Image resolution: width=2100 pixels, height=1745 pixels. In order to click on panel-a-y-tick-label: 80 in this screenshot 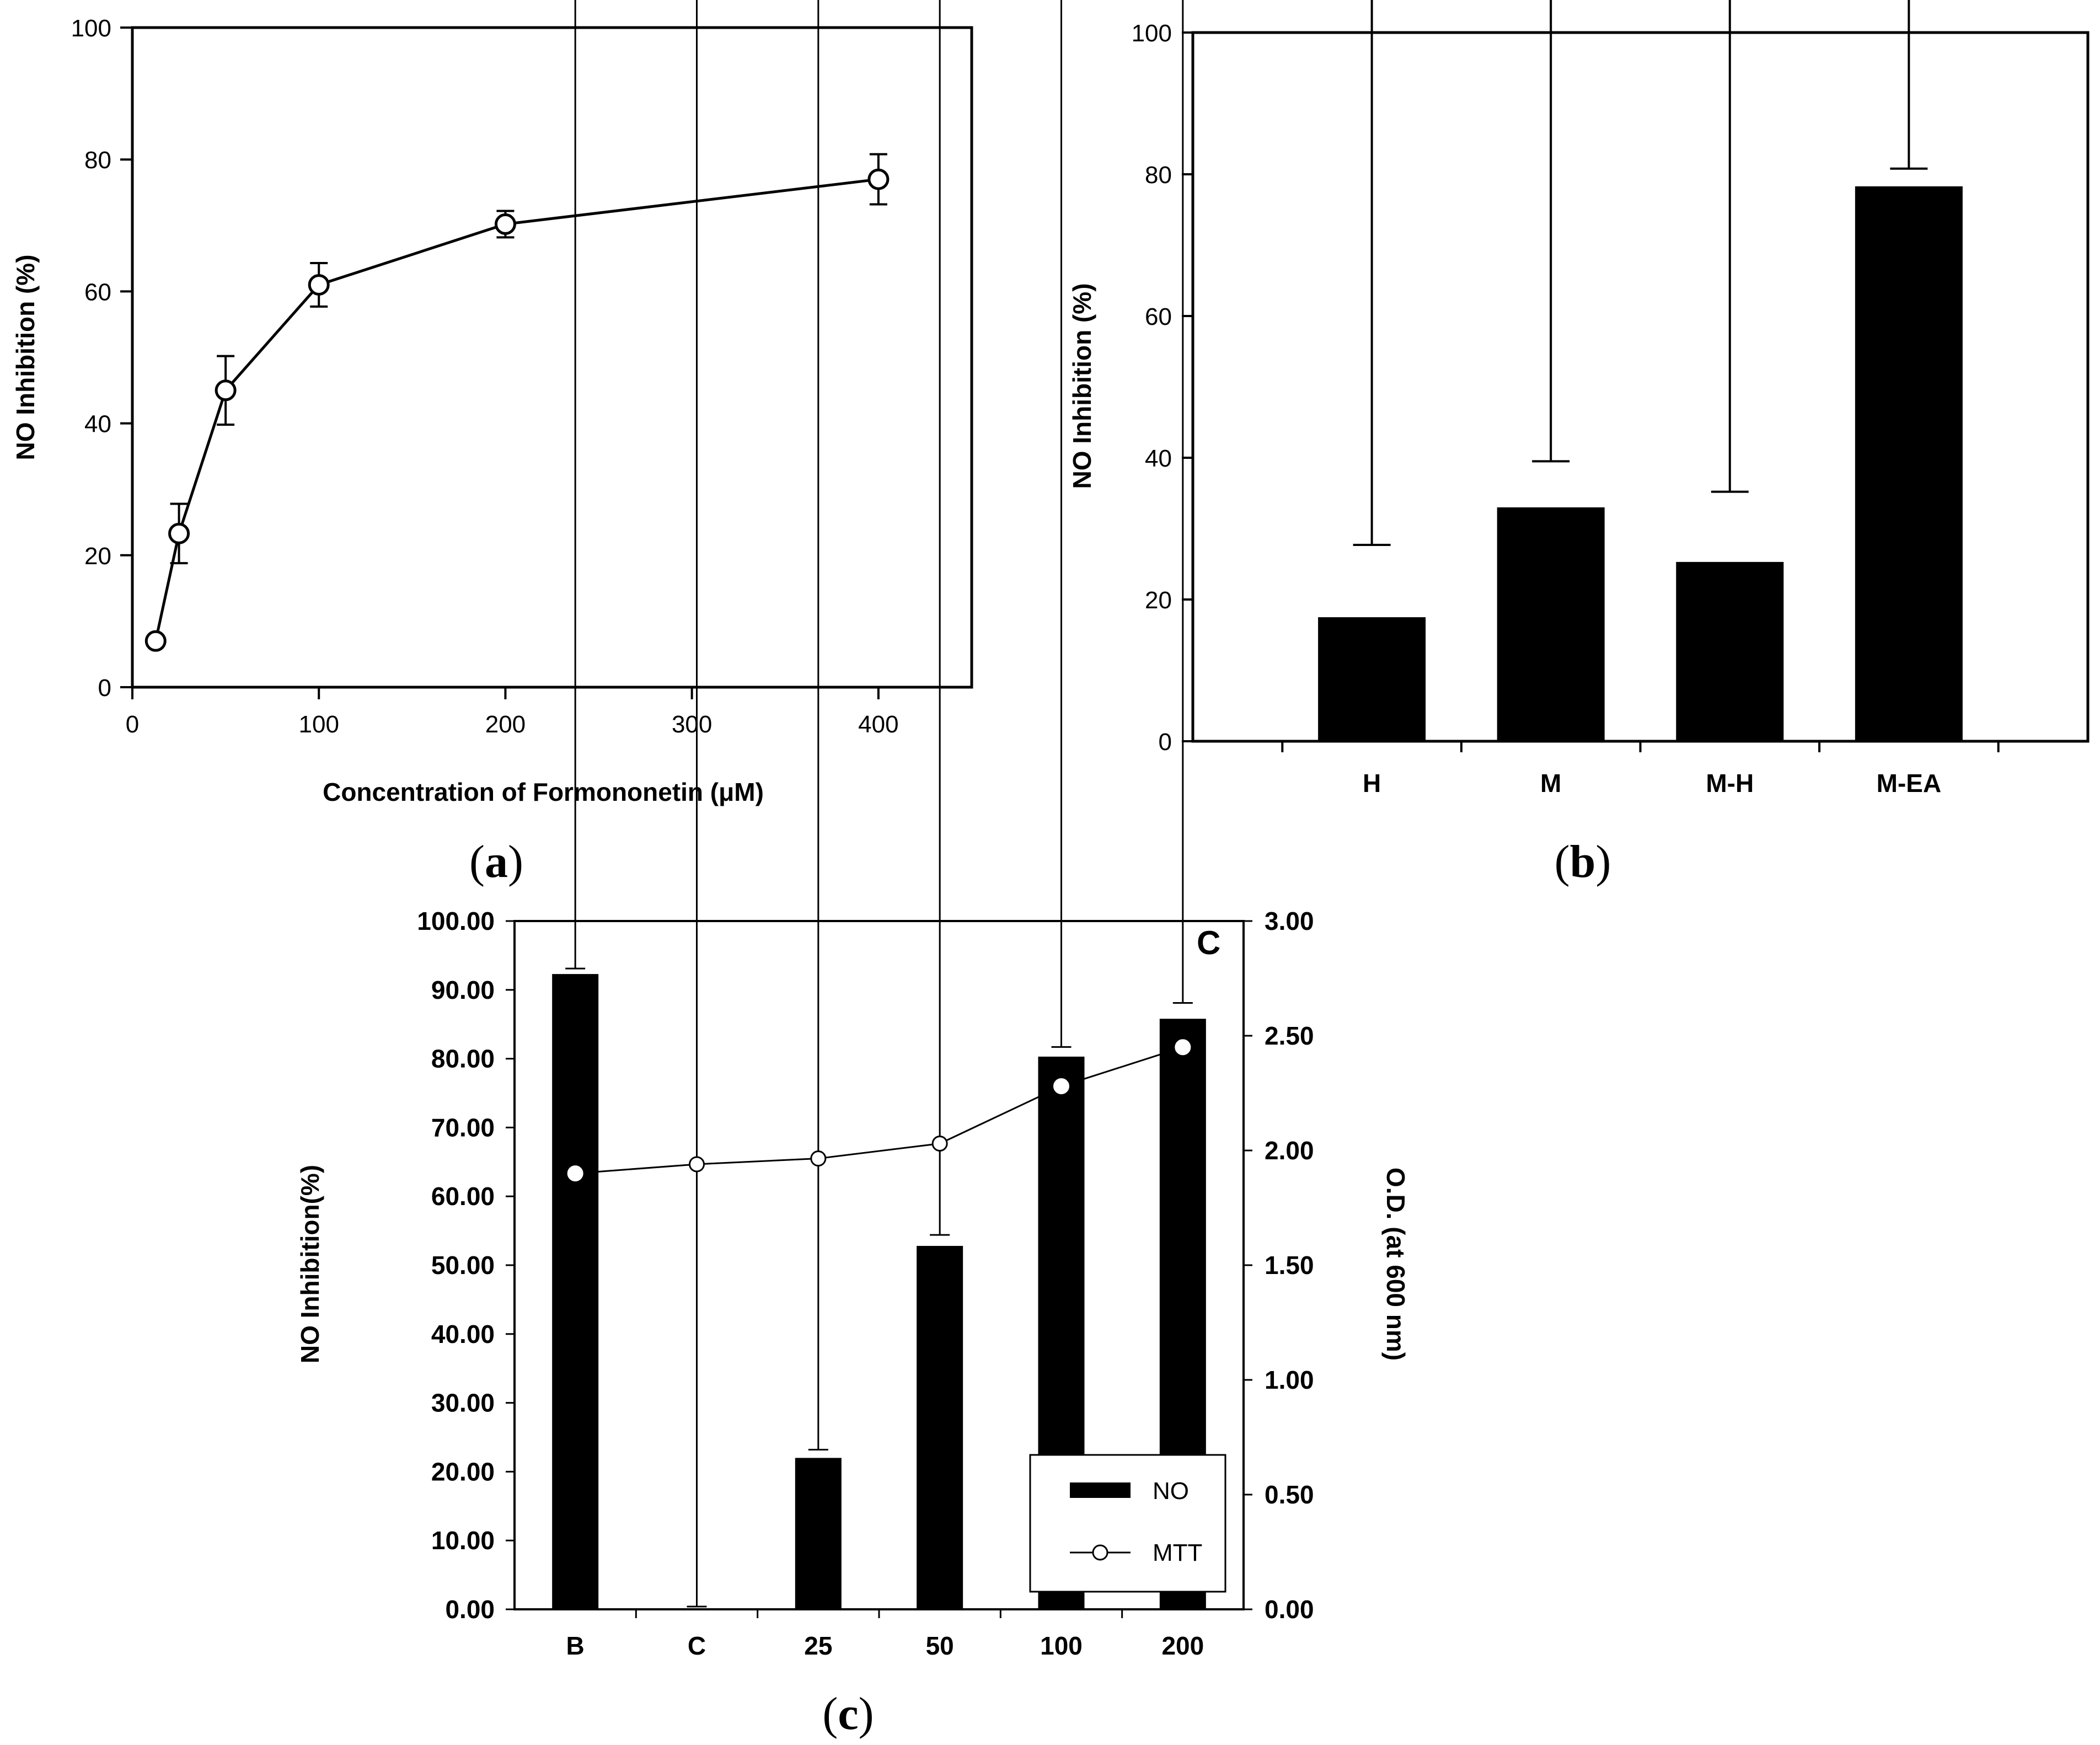, I will do `click(97, 160)`.